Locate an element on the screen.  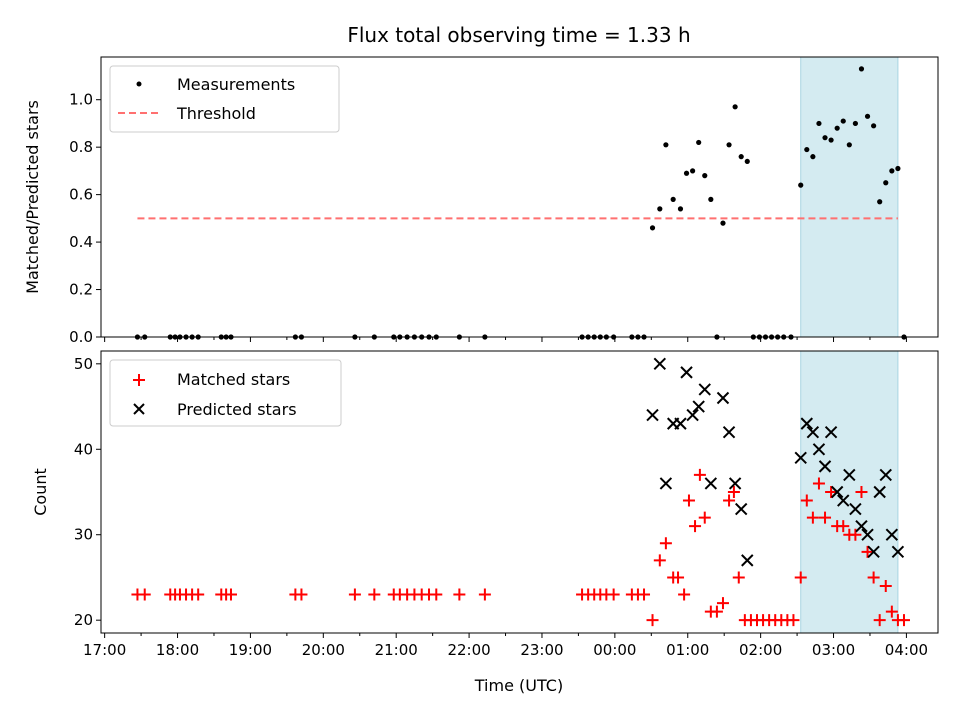
bottom-x-tick-label: 01:00 is located at coordinates (687, 650).